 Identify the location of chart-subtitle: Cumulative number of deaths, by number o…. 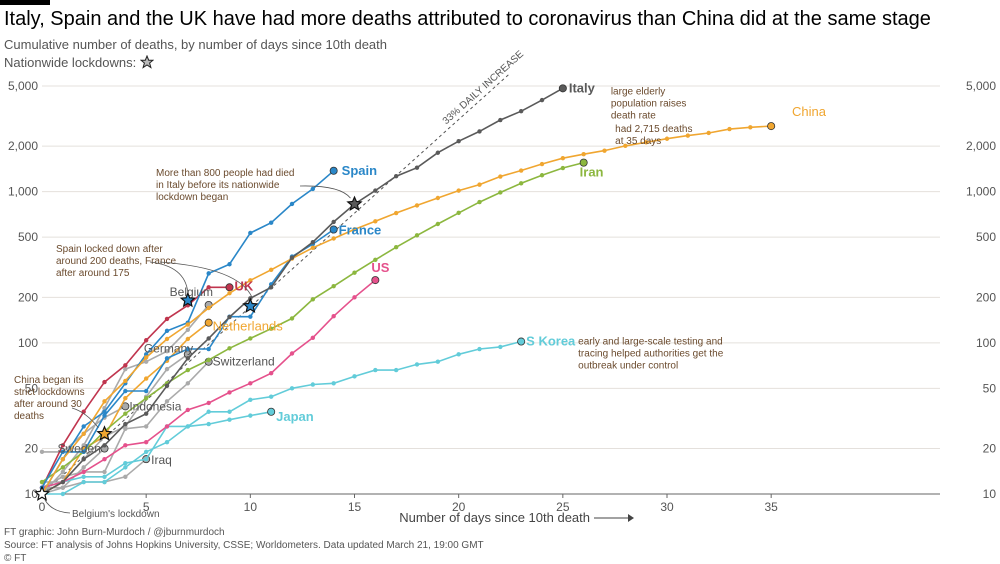
(195, 44).